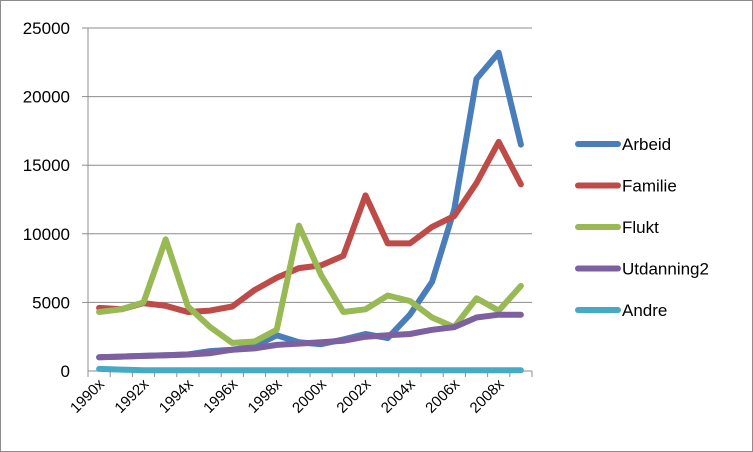 The width and height of the screenshot is (753, 452). I want to click on y-tick-label: 0, so click(65, 371).